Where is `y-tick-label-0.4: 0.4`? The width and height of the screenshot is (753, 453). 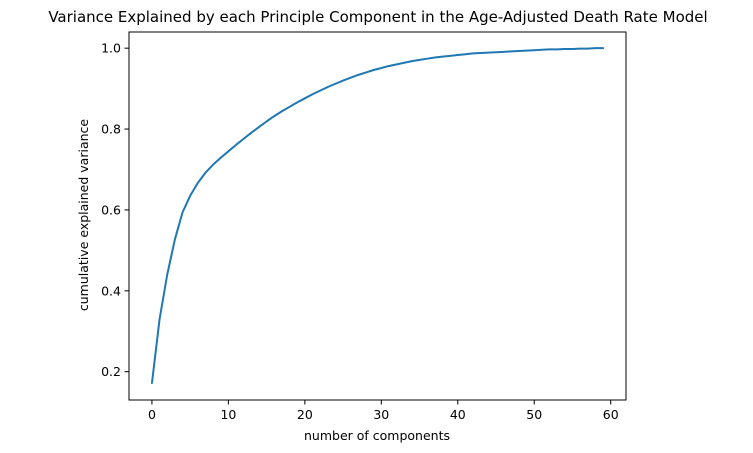 y-tick-label-0.4: 0.4 is located at coordinates (111, 290).